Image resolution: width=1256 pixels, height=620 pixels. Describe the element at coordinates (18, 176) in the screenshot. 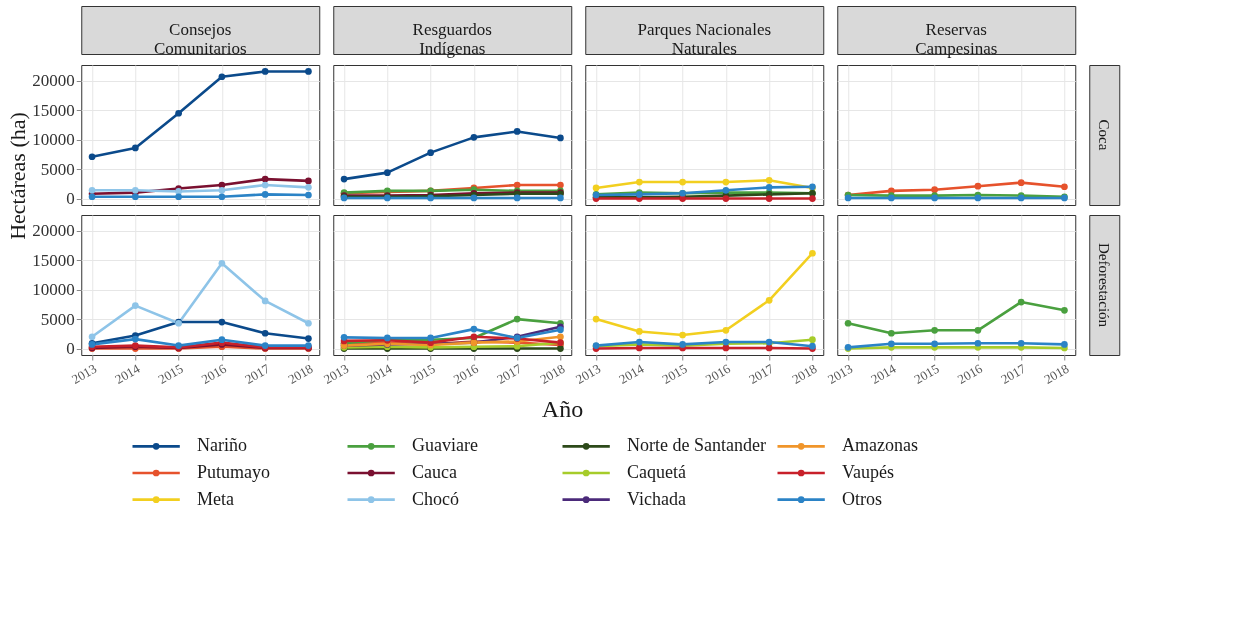

I see `y-axis-title: Hectáreas (ha)` at that location.